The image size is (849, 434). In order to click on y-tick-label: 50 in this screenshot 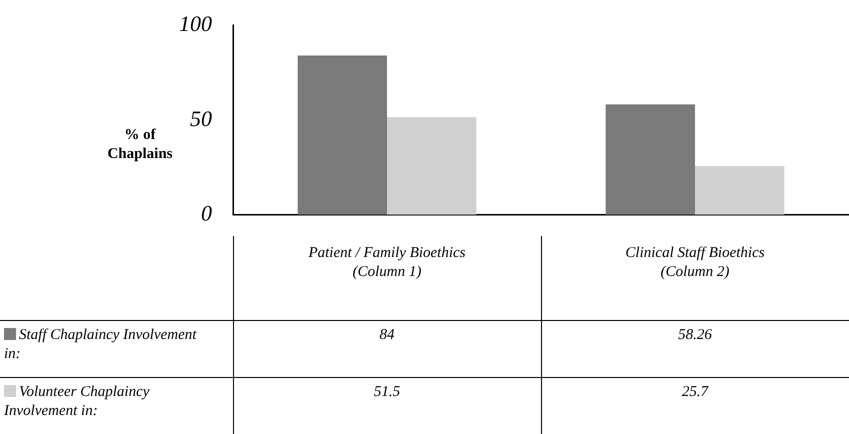, I will do `click(201, 118)`.